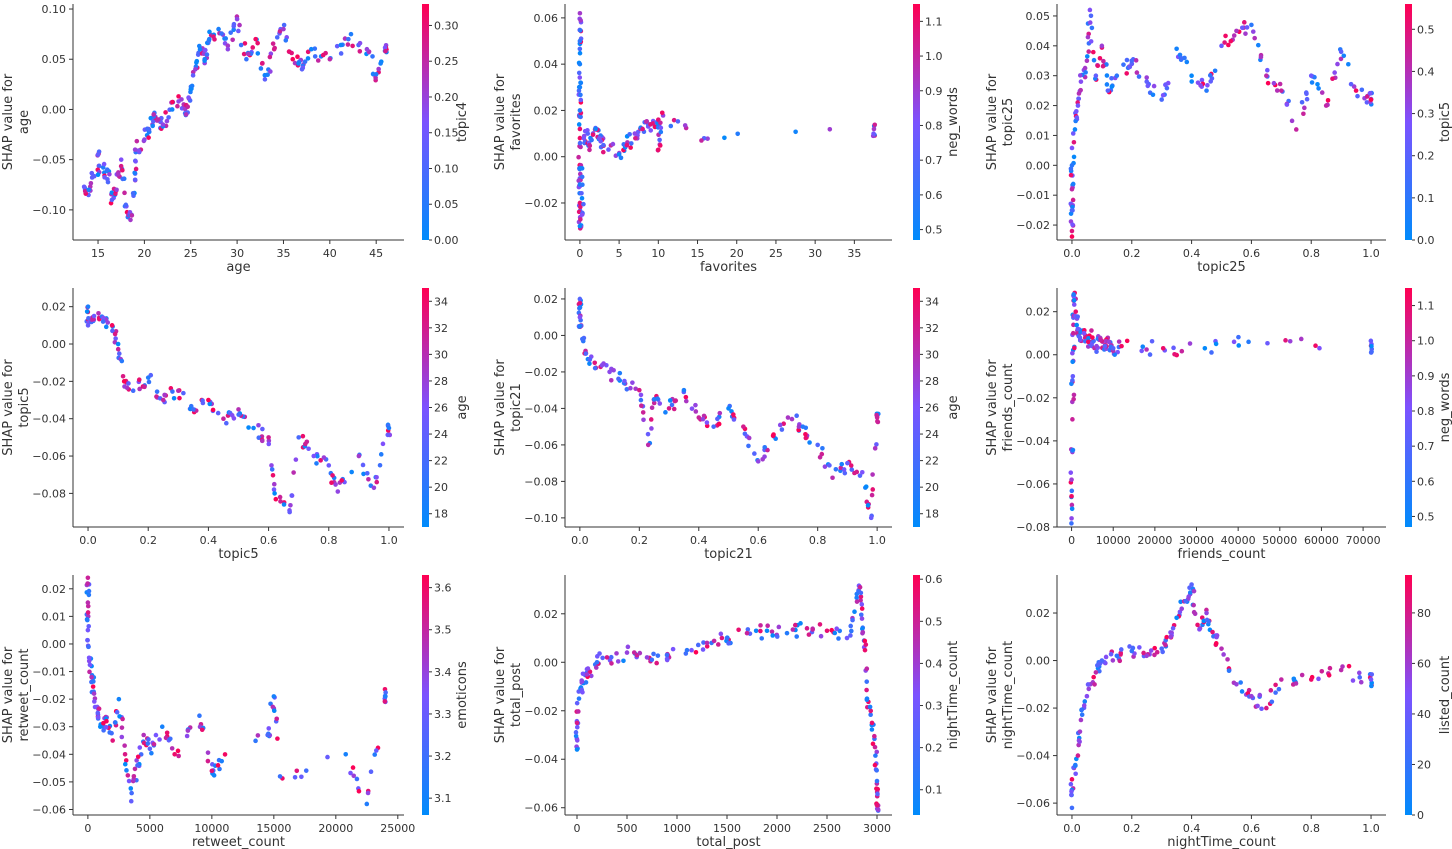  Describe the element at coordinates (1426, 376) in the screenshot. I see `colorbar-tick-label: 0.9` at that location.